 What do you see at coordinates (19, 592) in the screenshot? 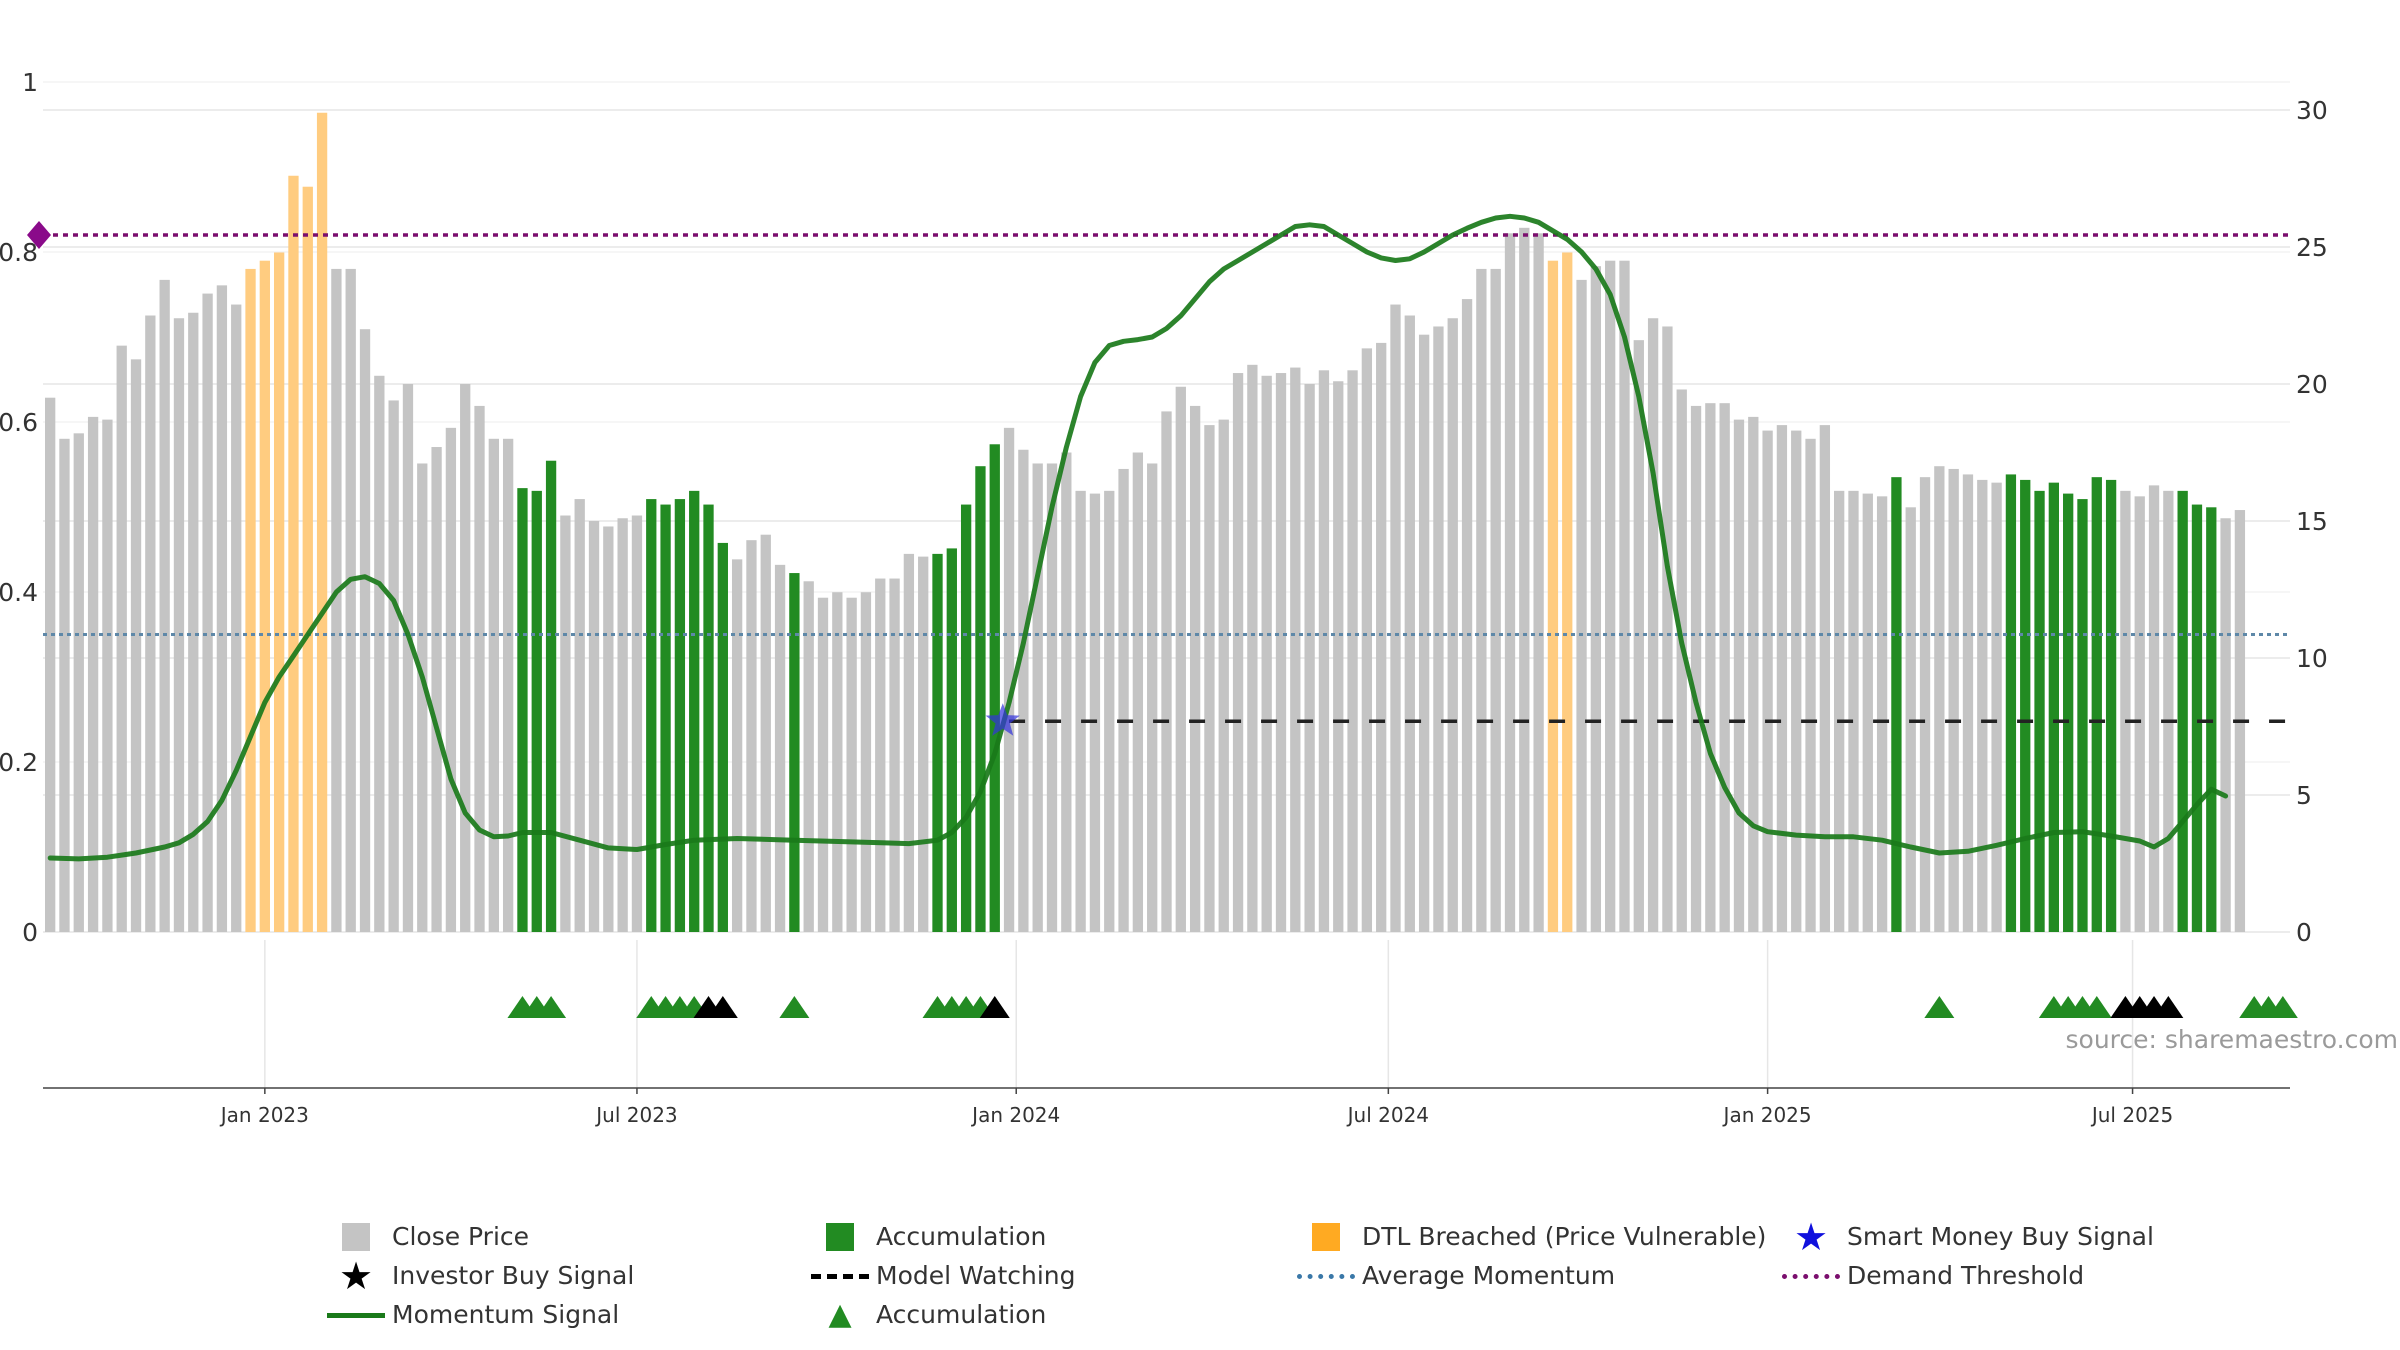
I see `left-tick-label: 0.4` at bounding box center [19, 592].